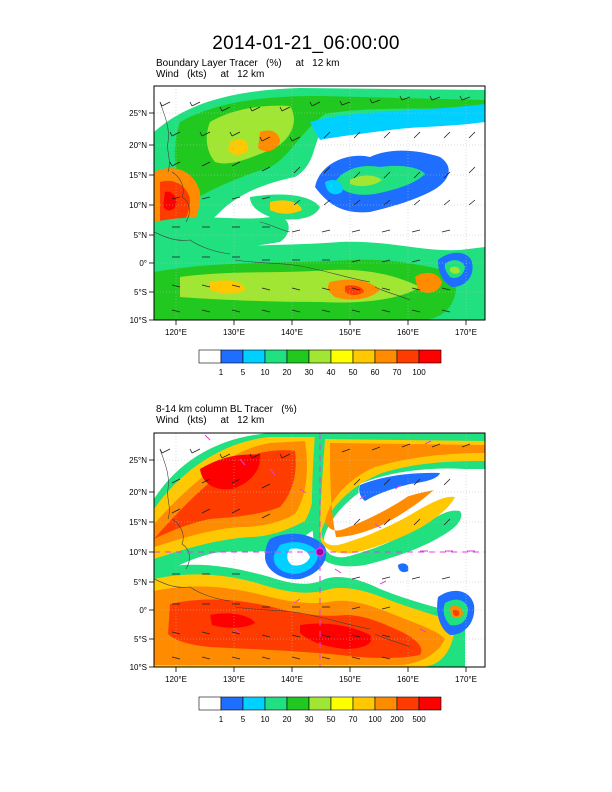  I want to click on panel2-colorbar-boxes, so click(320, 703).